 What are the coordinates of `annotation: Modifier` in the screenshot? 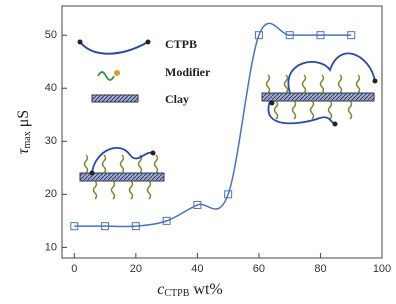 It's located at (188, 72).